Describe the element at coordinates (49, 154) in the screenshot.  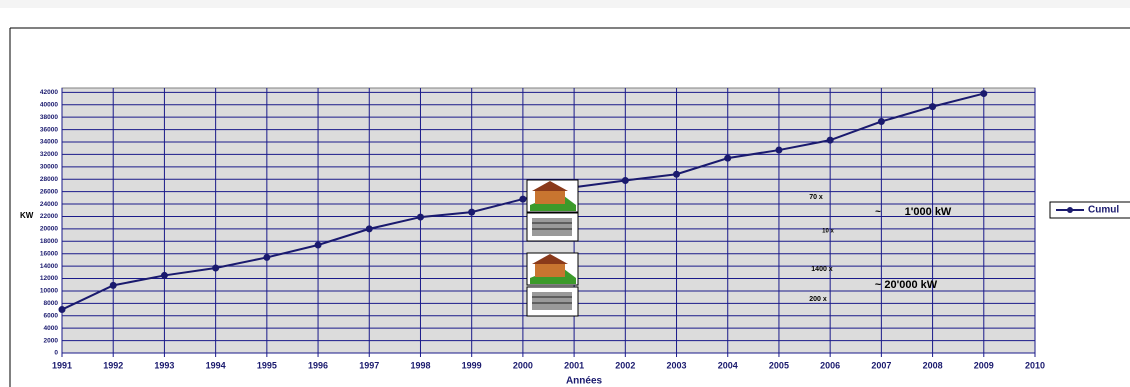
I see `y-tick-label: 32000` at that location.